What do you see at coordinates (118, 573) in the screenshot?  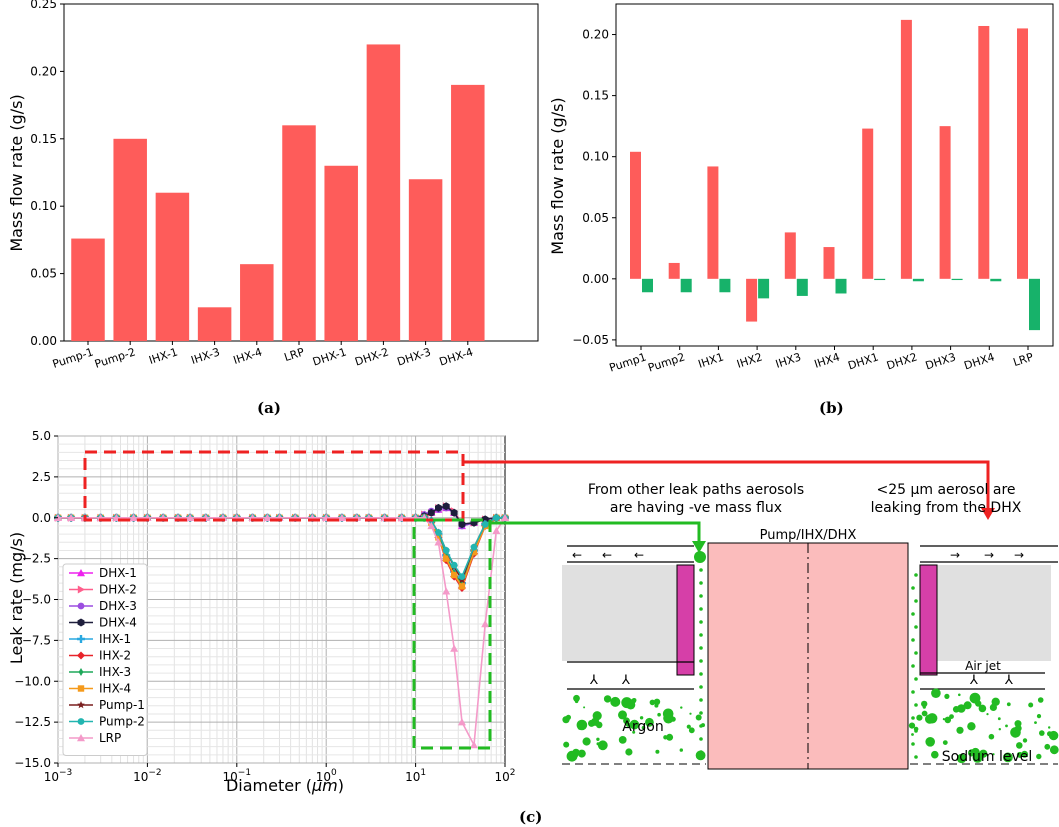 I see `chart-c-legend-label: DHX-1` at bounding box center [118, 573].